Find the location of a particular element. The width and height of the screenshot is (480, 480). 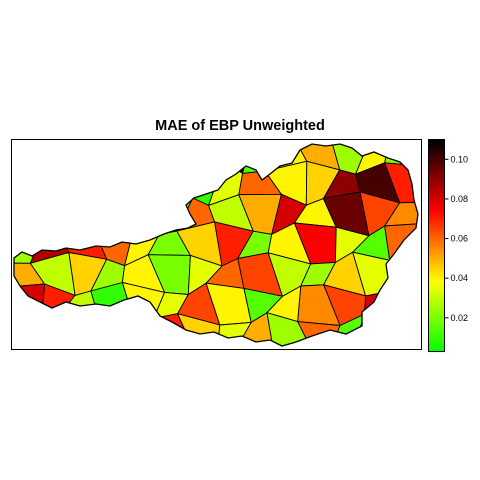

colorbar-gradient is located at coordinates (436, 246).